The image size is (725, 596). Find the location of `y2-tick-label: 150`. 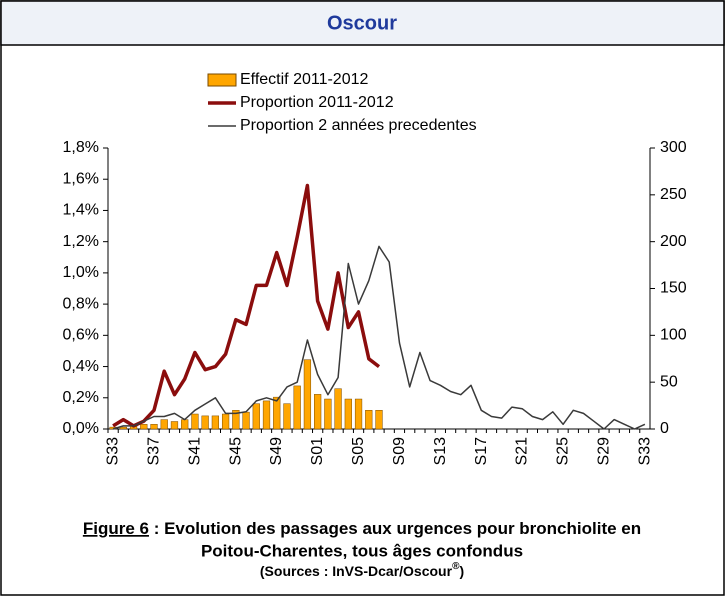

y2-tick-label: 150 is located at coordinates (673, 288).